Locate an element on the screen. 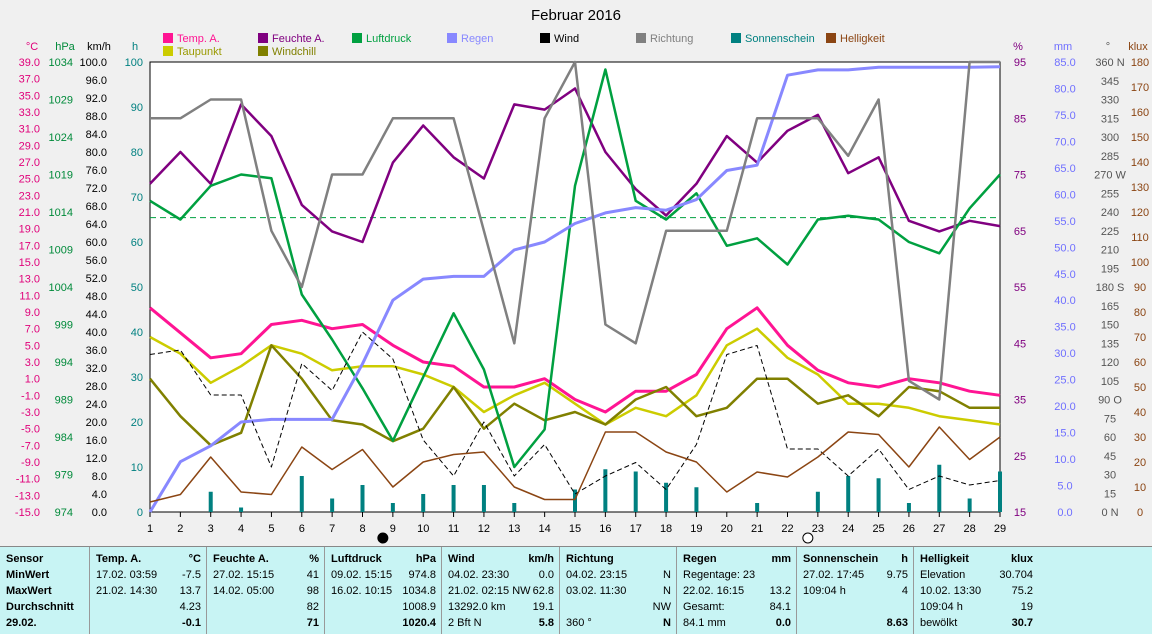 Image resolution: width=1152 pixels, height=634 pixels. tick-label: 100.0 is located at coordinates (93, 63).